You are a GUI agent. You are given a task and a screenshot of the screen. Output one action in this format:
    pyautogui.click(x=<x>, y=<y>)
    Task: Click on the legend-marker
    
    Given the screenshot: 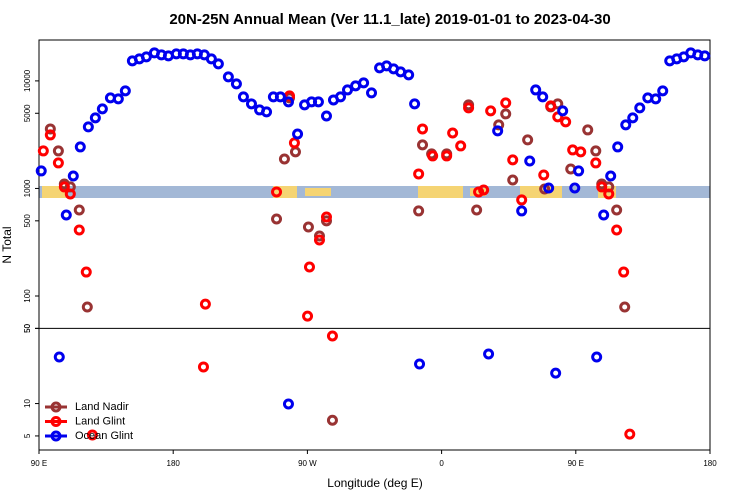 What is the action you would take?
    pyautogui.click(x=56, y=436)
    